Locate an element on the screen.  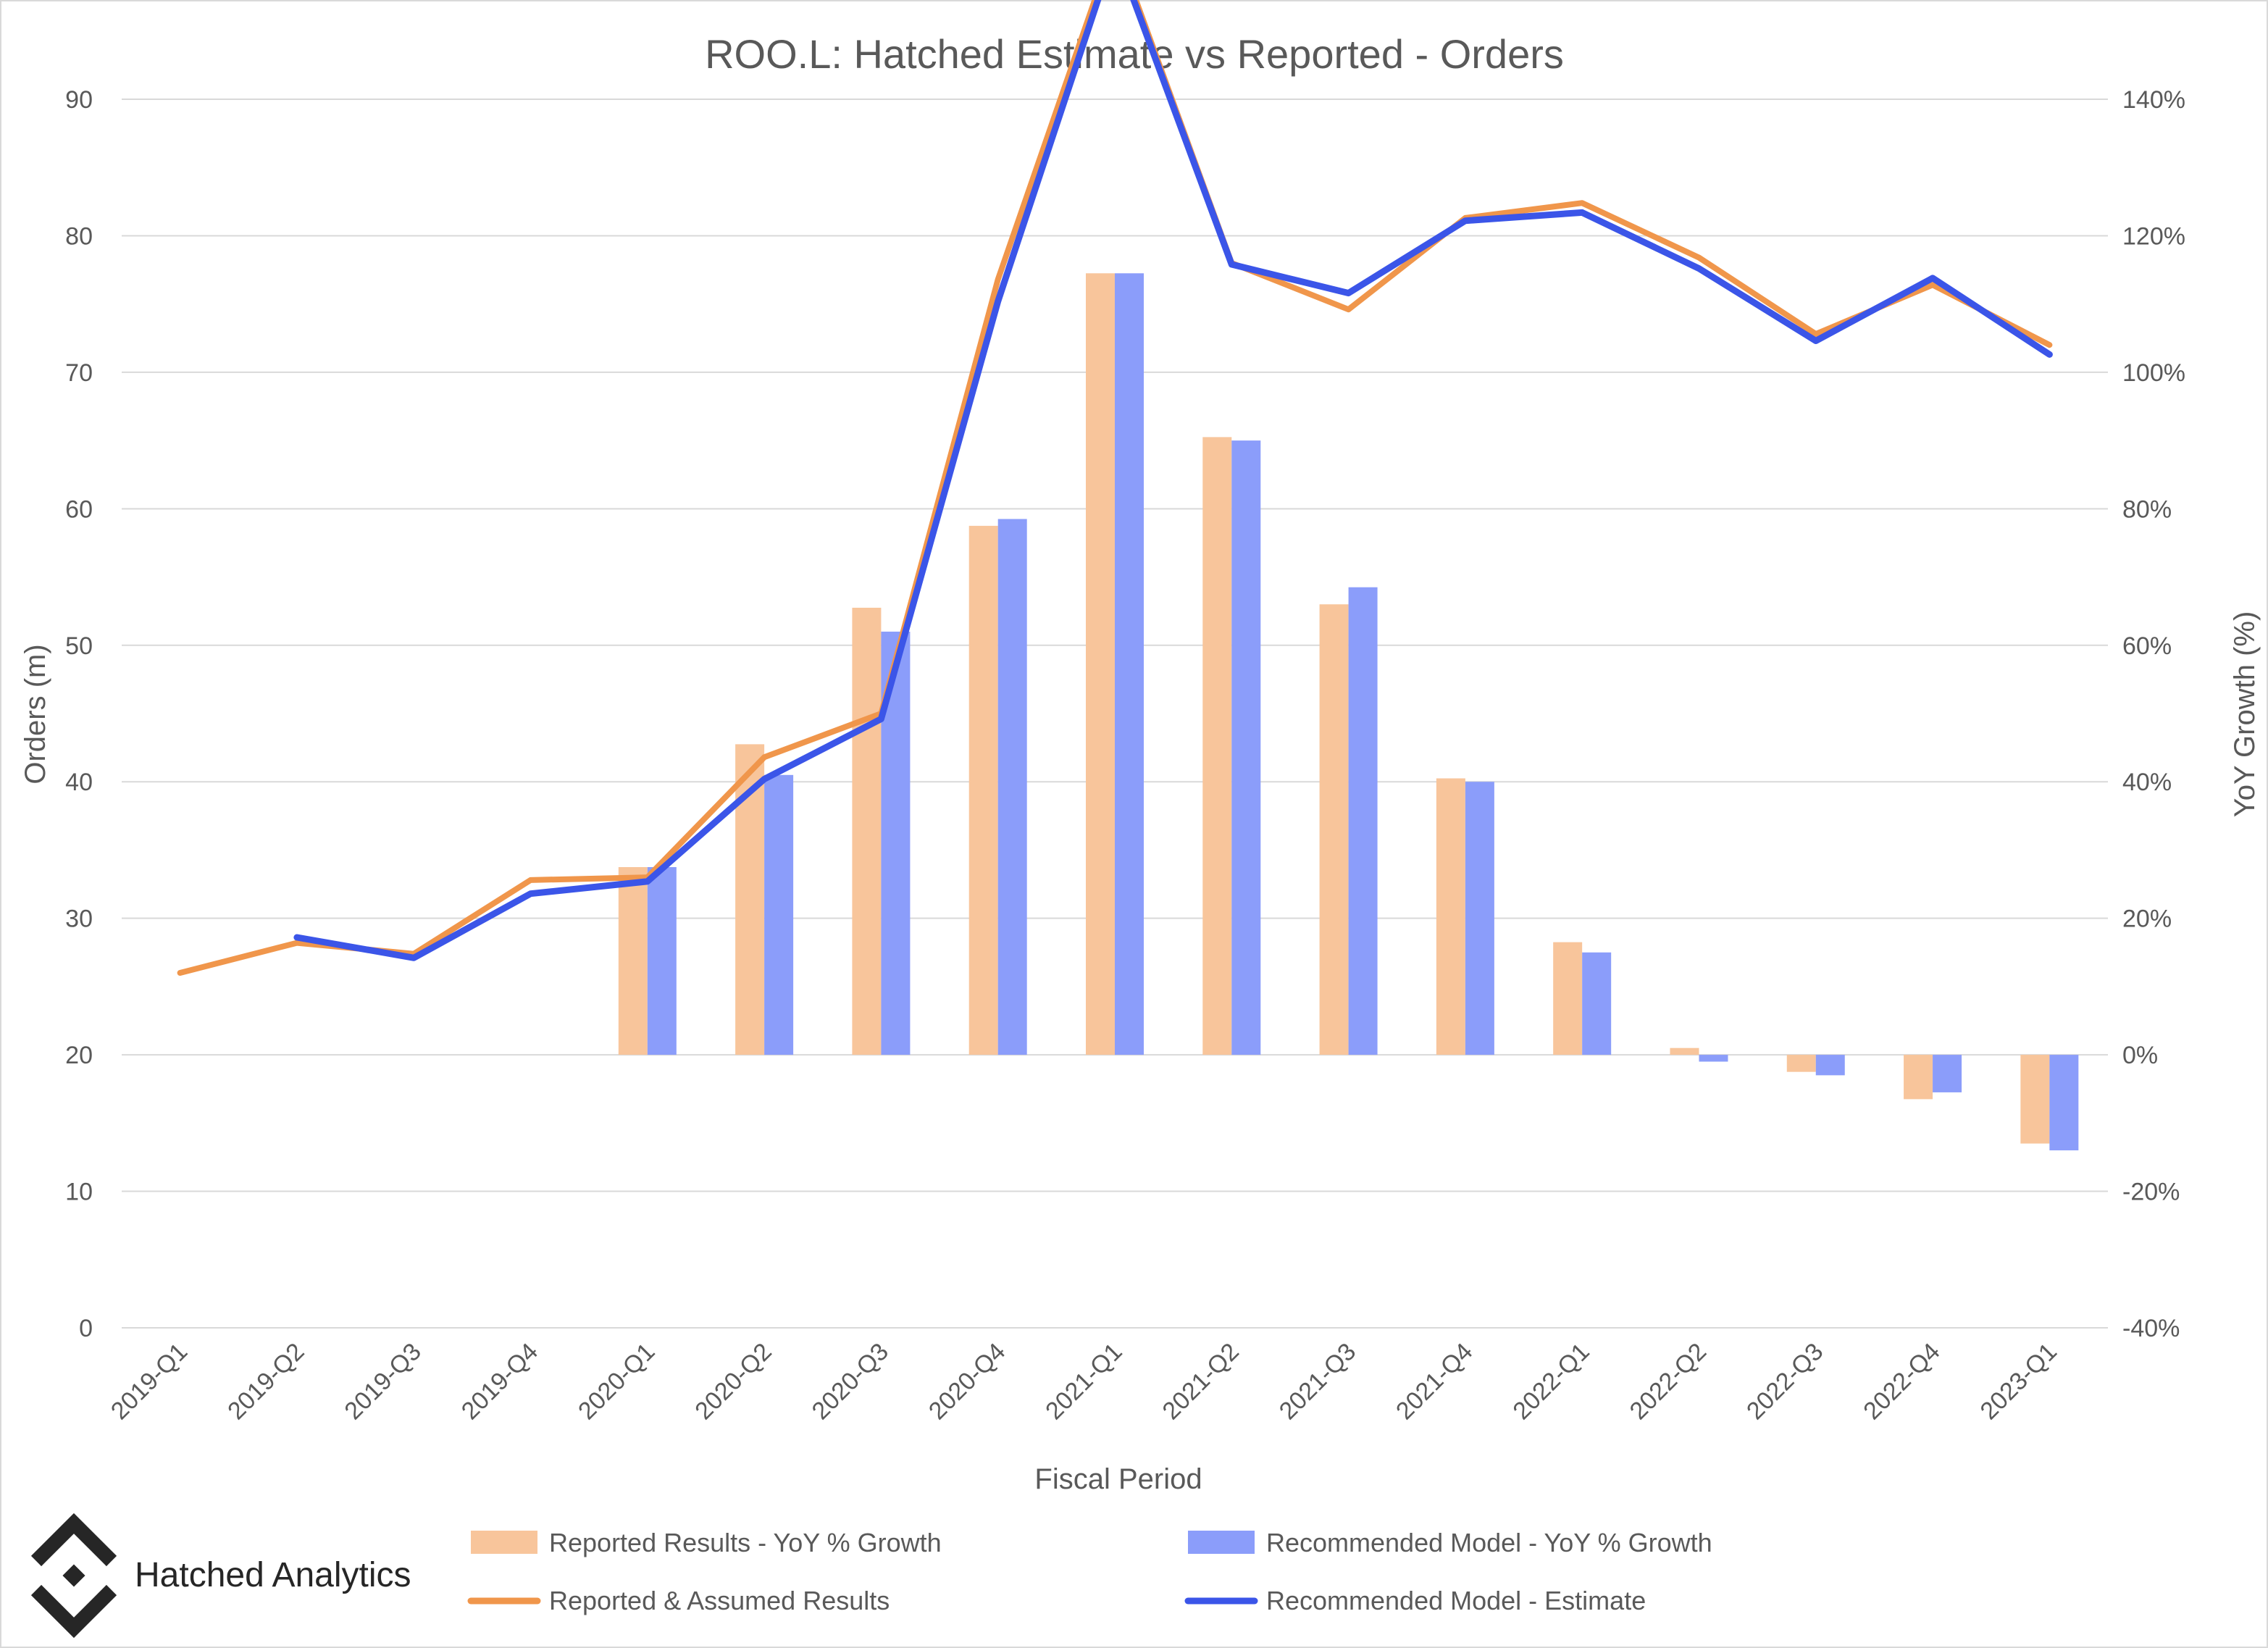
x-tick-label: 2022-Q3 is located at coordinates (1785, 1381).